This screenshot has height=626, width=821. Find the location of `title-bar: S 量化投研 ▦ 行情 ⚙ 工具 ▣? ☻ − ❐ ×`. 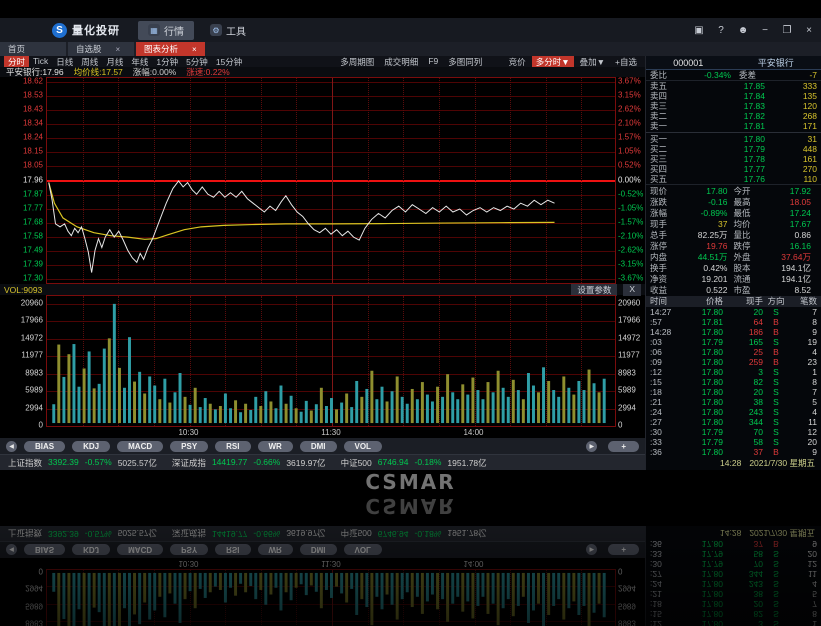

title-bar: S 量化投研 ▦ 行情 ⚙ 工具 ▣? ☻ − ❐ × is located at coordinates (410, 30).